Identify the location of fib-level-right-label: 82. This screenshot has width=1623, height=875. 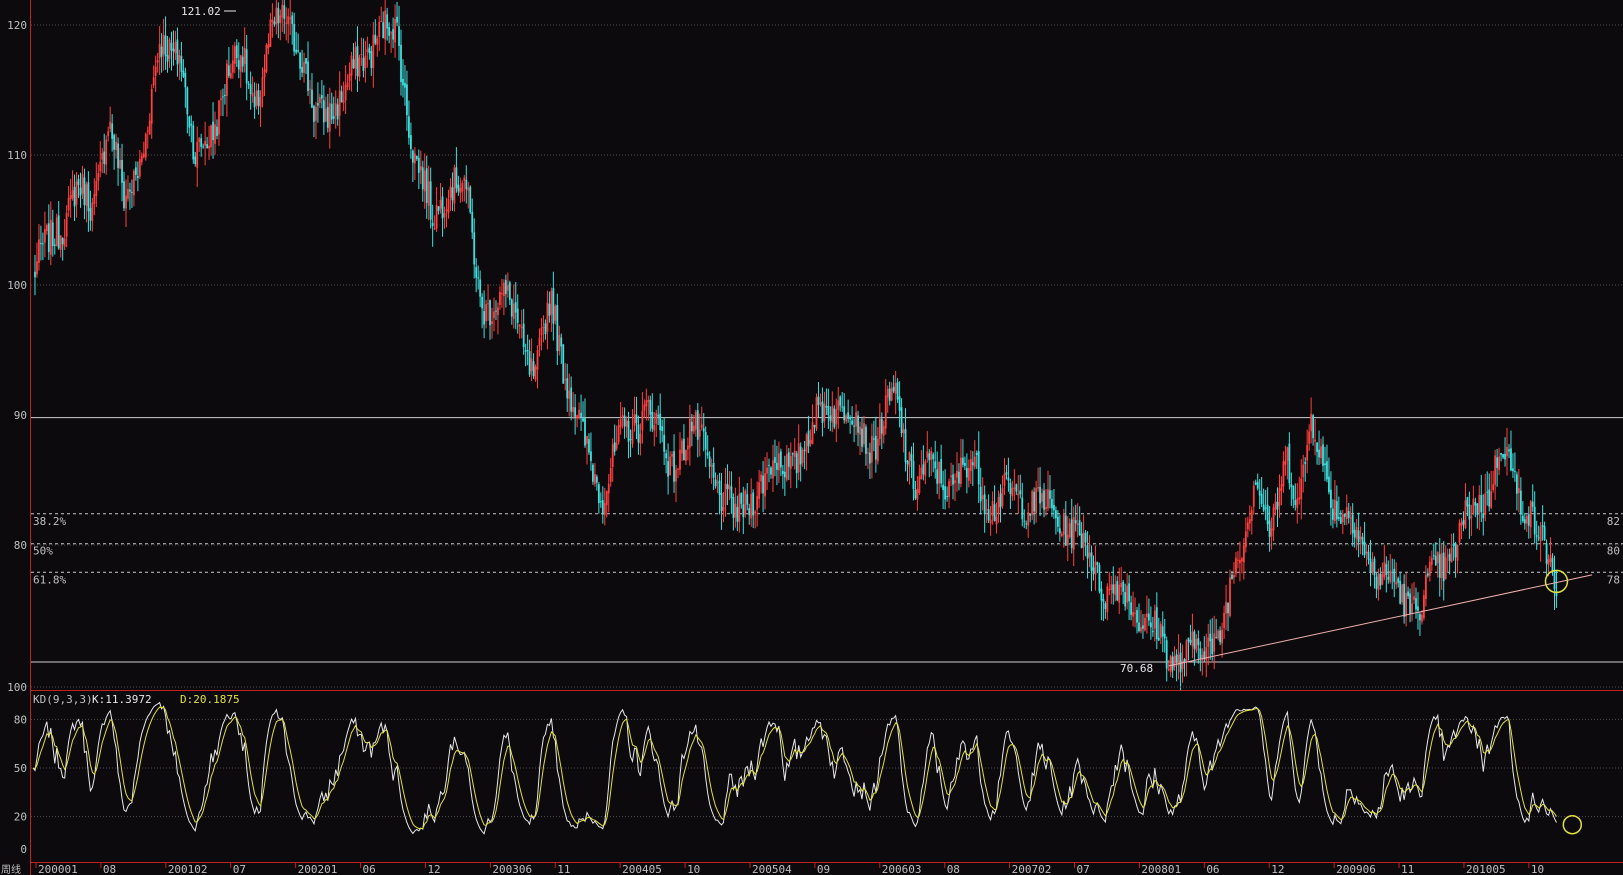
(1613, 521).